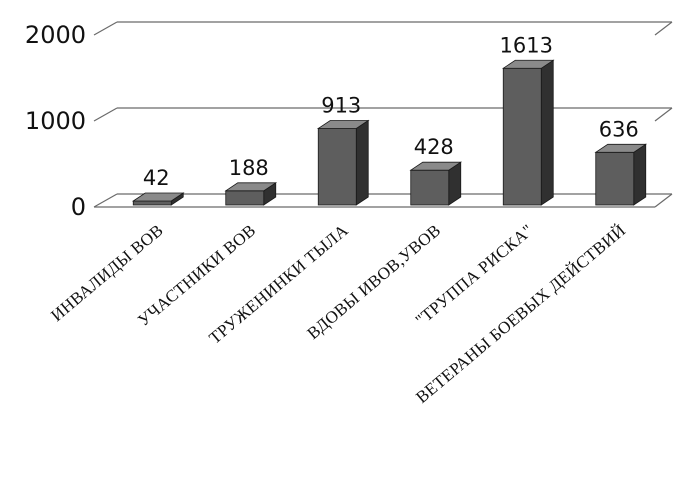 This screenshot has height=483, width=679. I want to click on data-label: 428, so click(434, 147).